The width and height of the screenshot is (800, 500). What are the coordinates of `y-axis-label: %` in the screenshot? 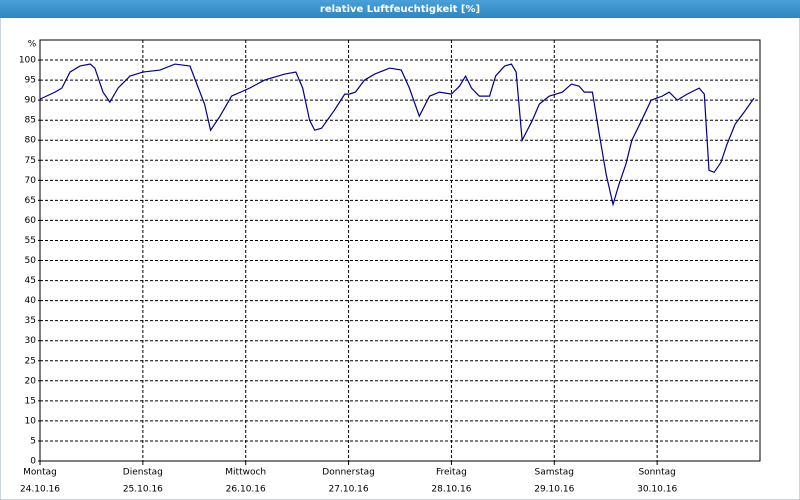 It's located at (32, 45).